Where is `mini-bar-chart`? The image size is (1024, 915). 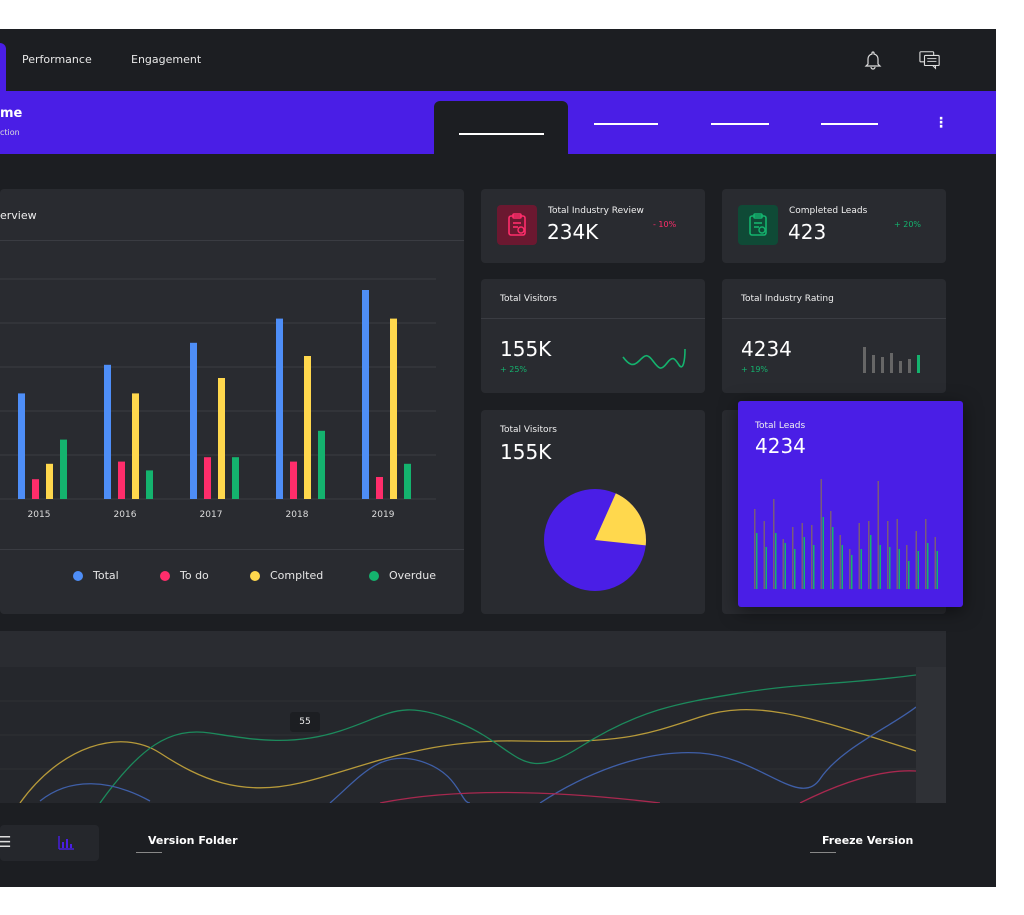 mini-bar-chart is located at coordinates (891, 360).